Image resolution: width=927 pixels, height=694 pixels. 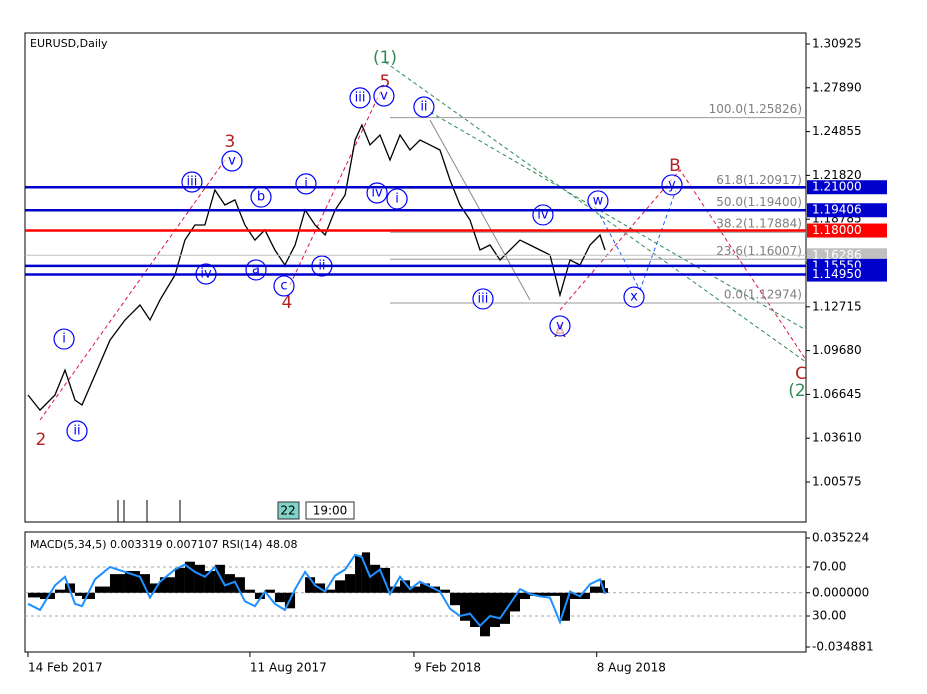 I want to click on wave-label: a, so click(x=256, y=269).